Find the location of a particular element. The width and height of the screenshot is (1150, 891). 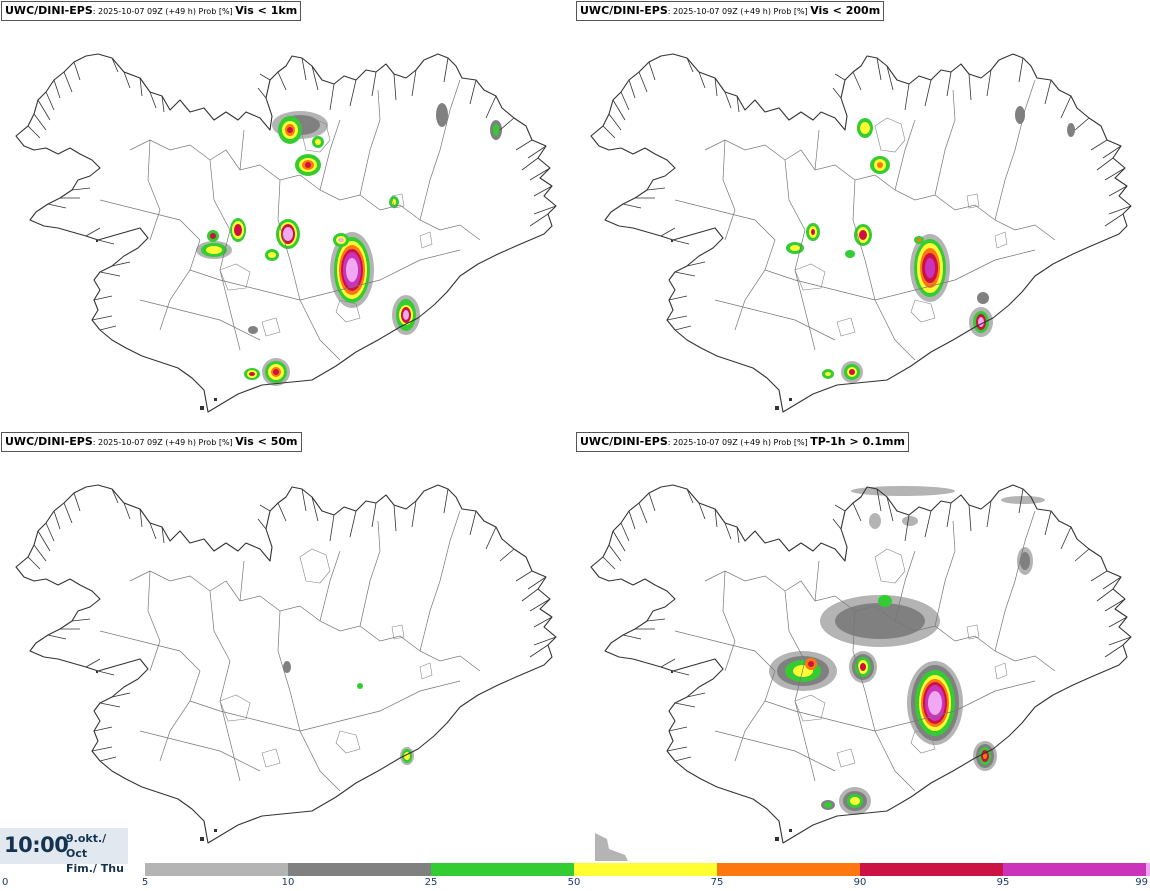

legend-tick-label: 99 is located at coordinates (1141, 882).